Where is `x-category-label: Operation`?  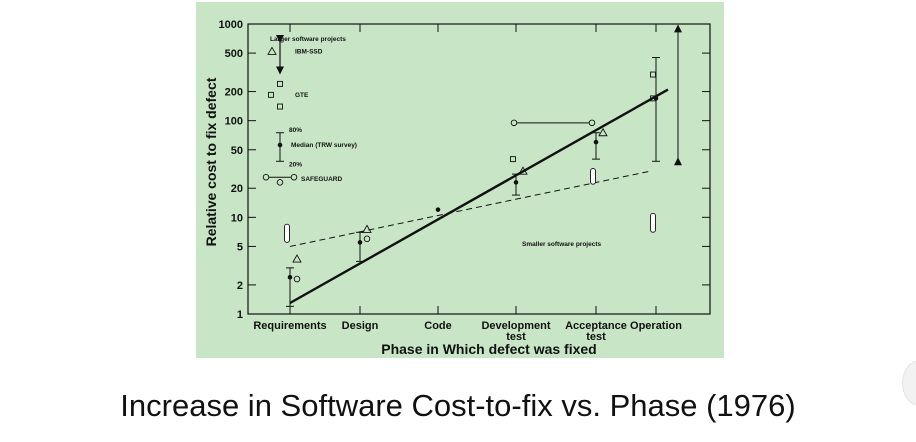 x-category-label: Operation is located at coordinates (656, 326).